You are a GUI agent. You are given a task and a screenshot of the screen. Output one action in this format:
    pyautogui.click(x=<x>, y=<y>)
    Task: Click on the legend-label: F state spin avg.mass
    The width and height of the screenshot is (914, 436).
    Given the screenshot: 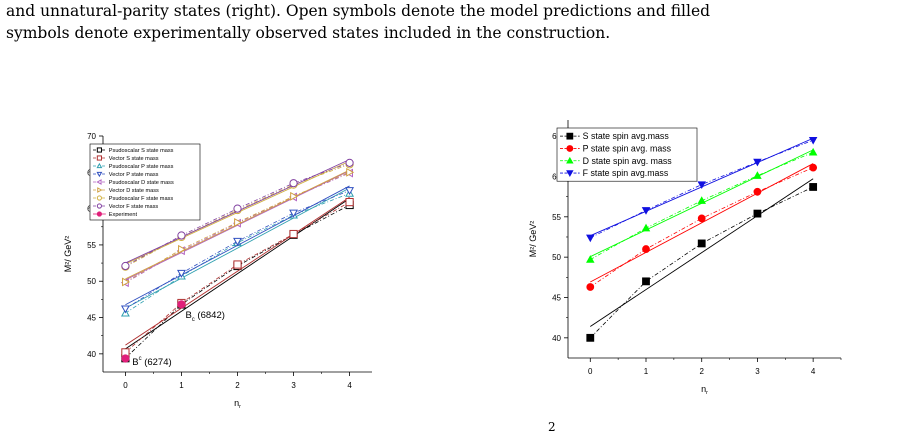 What is the action you would take?
    pyautogui.click(x=626, y=173)
    